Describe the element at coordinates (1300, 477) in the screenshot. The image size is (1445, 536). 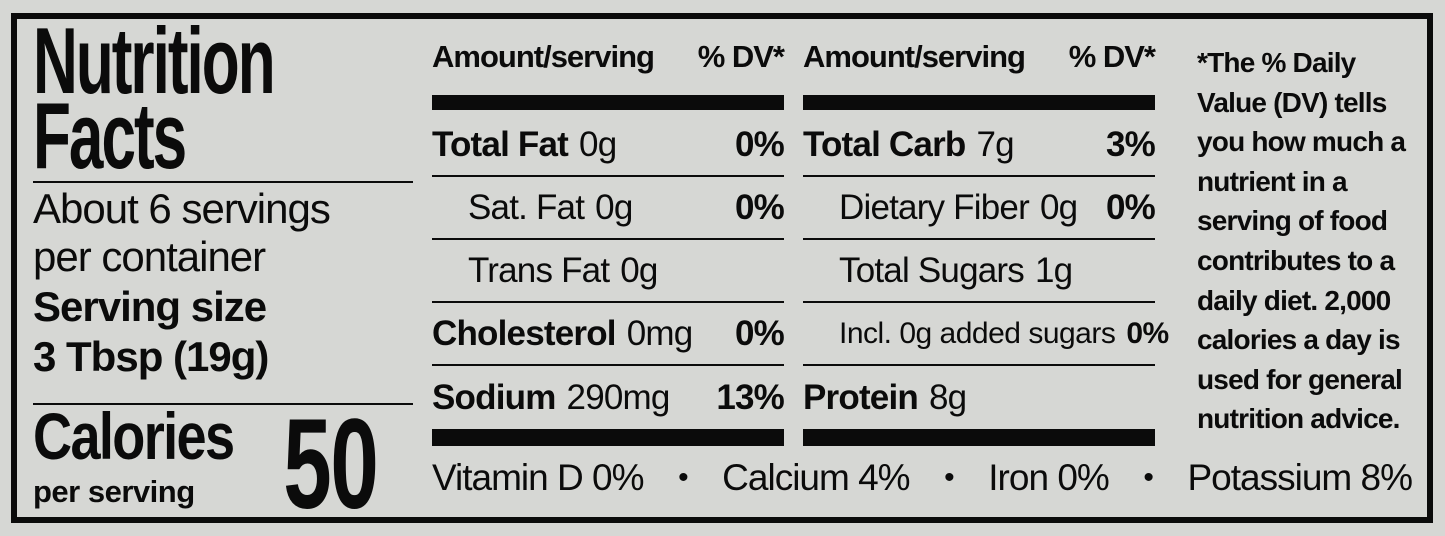
I see `micronutrient-potassium: Potassium 8%` at that location.